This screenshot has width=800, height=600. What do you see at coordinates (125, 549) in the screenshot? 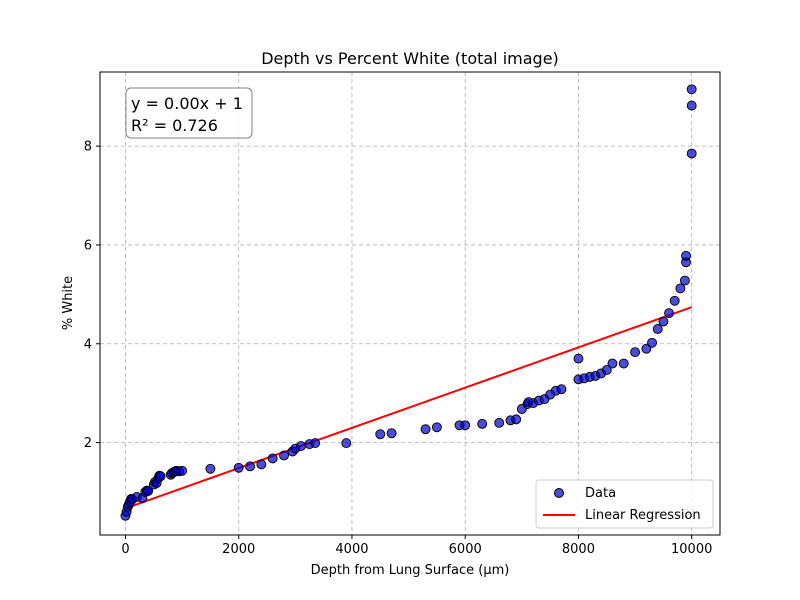
I see `x-tick-label: 0` at bounding box center [125, 549].